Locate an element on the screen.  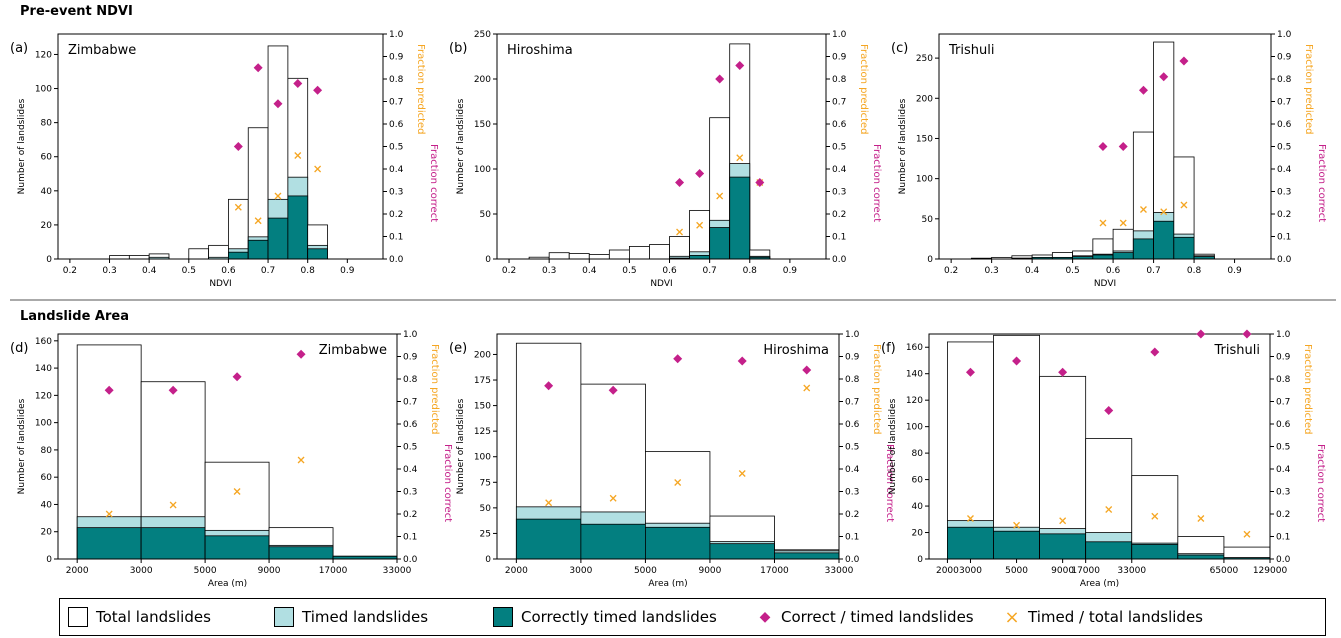
y-tick-label: 20 is located at coordinates (47, 226).